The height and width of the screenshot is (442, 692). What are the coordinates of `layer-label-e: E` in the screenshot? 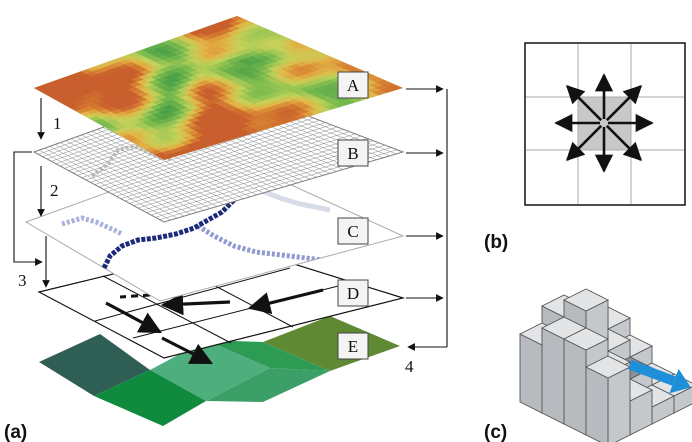 It's located at (353, 346).